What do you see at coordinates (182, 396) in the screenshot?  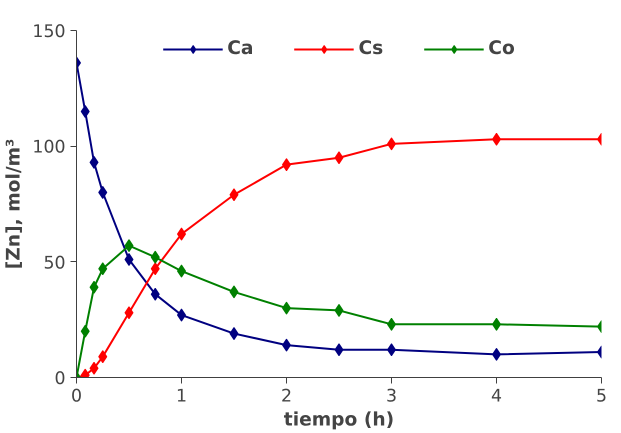 I see `x-tick-label: 1` at bounding box center [182, 396].